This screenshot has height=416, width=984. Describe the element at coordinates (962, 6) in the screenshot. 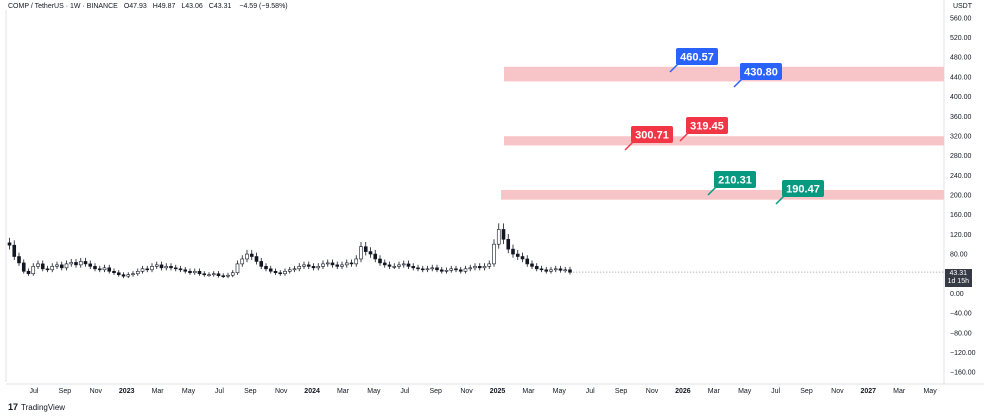

I see `currency-label: USDT` at that location.